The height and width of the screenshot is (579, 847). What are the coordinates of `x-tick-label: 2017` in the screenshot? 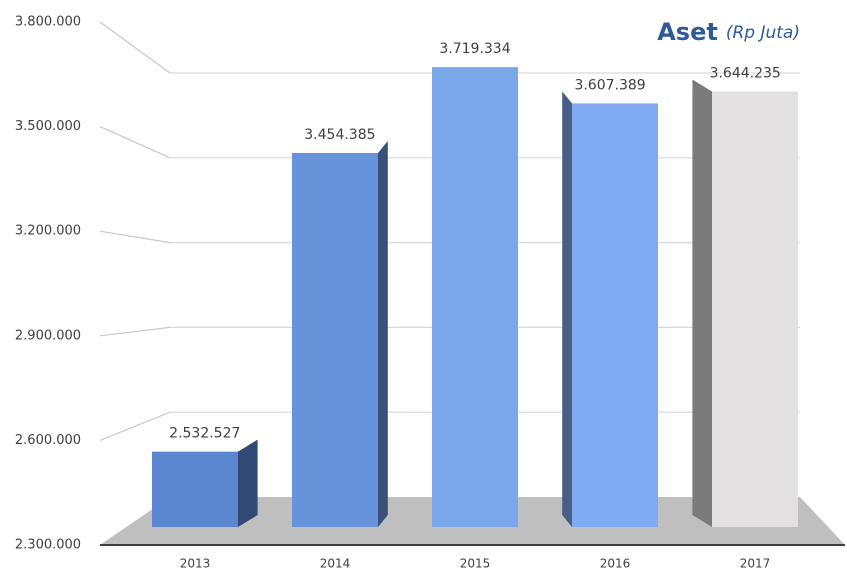 It's located at (755, 564).